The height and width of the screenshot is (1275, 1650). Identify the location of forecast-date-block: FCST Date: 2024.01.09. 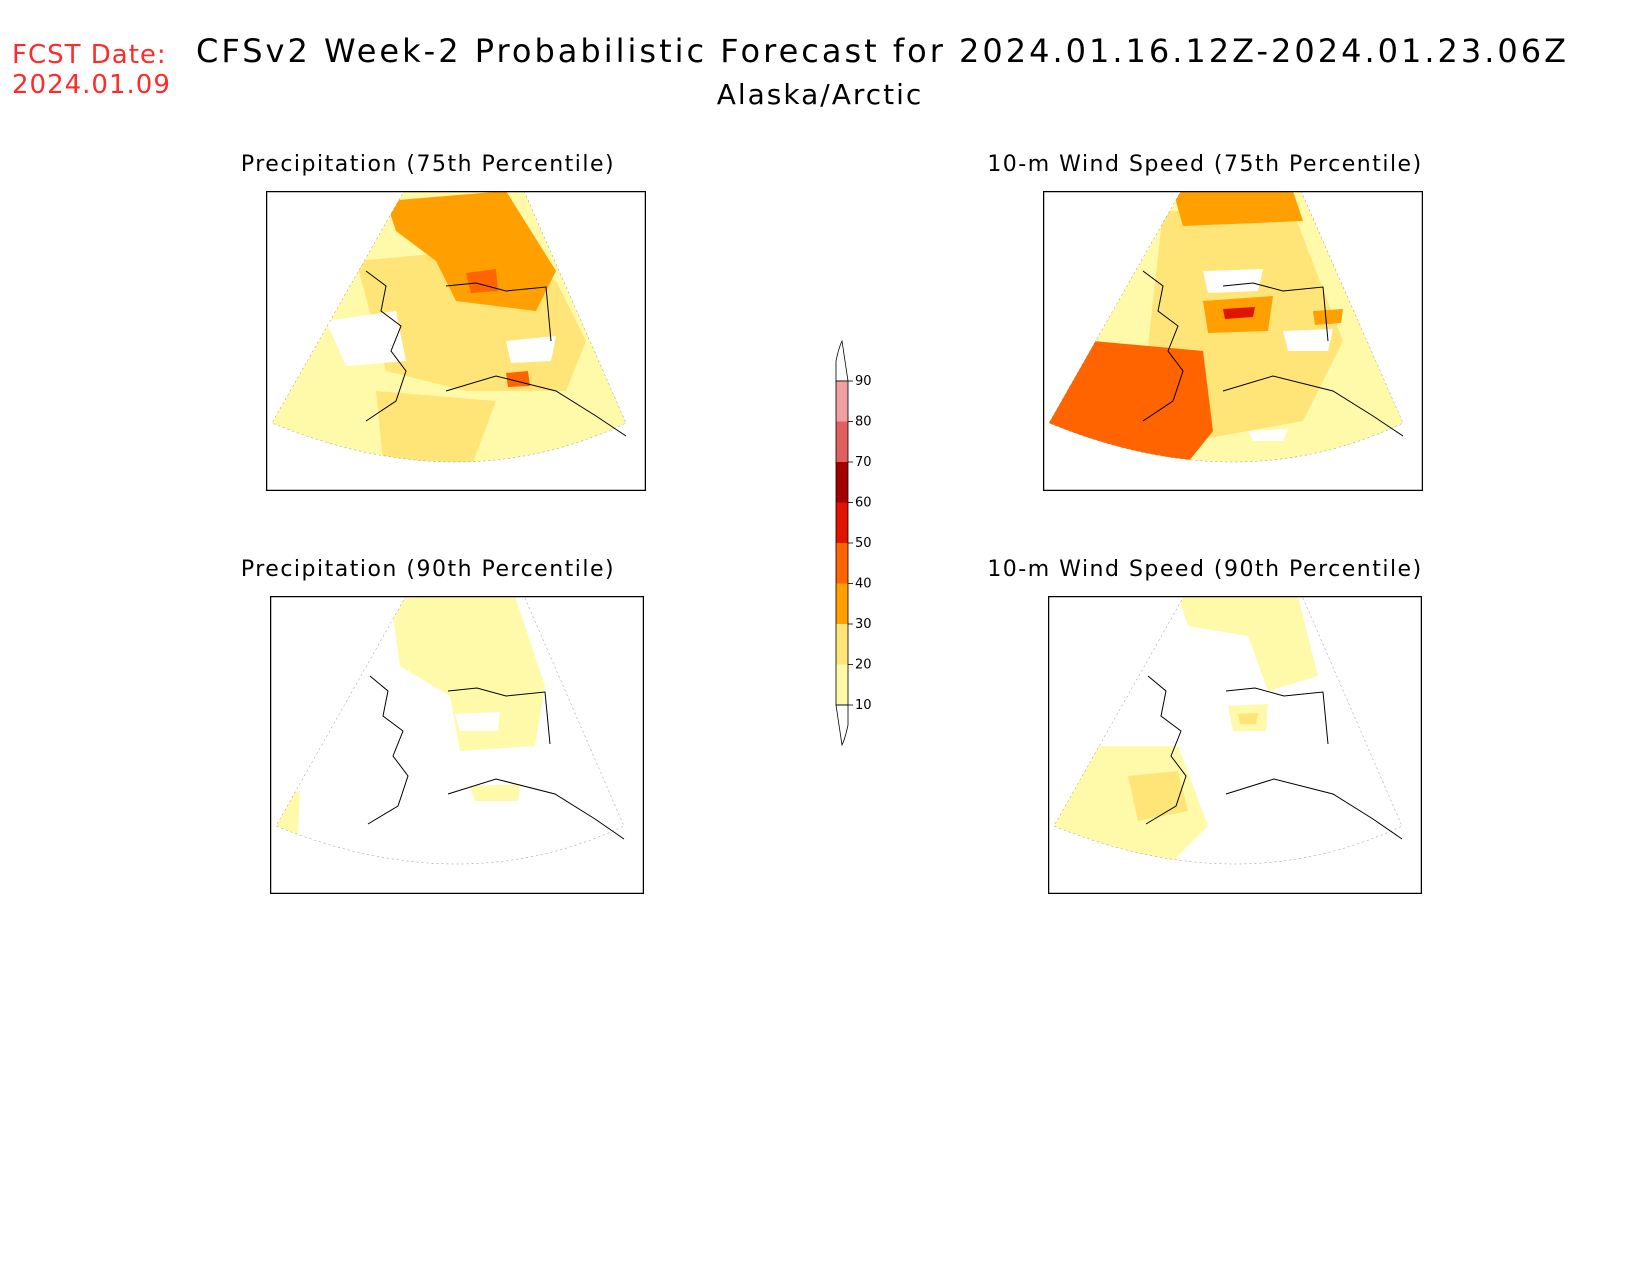
(91, 70).